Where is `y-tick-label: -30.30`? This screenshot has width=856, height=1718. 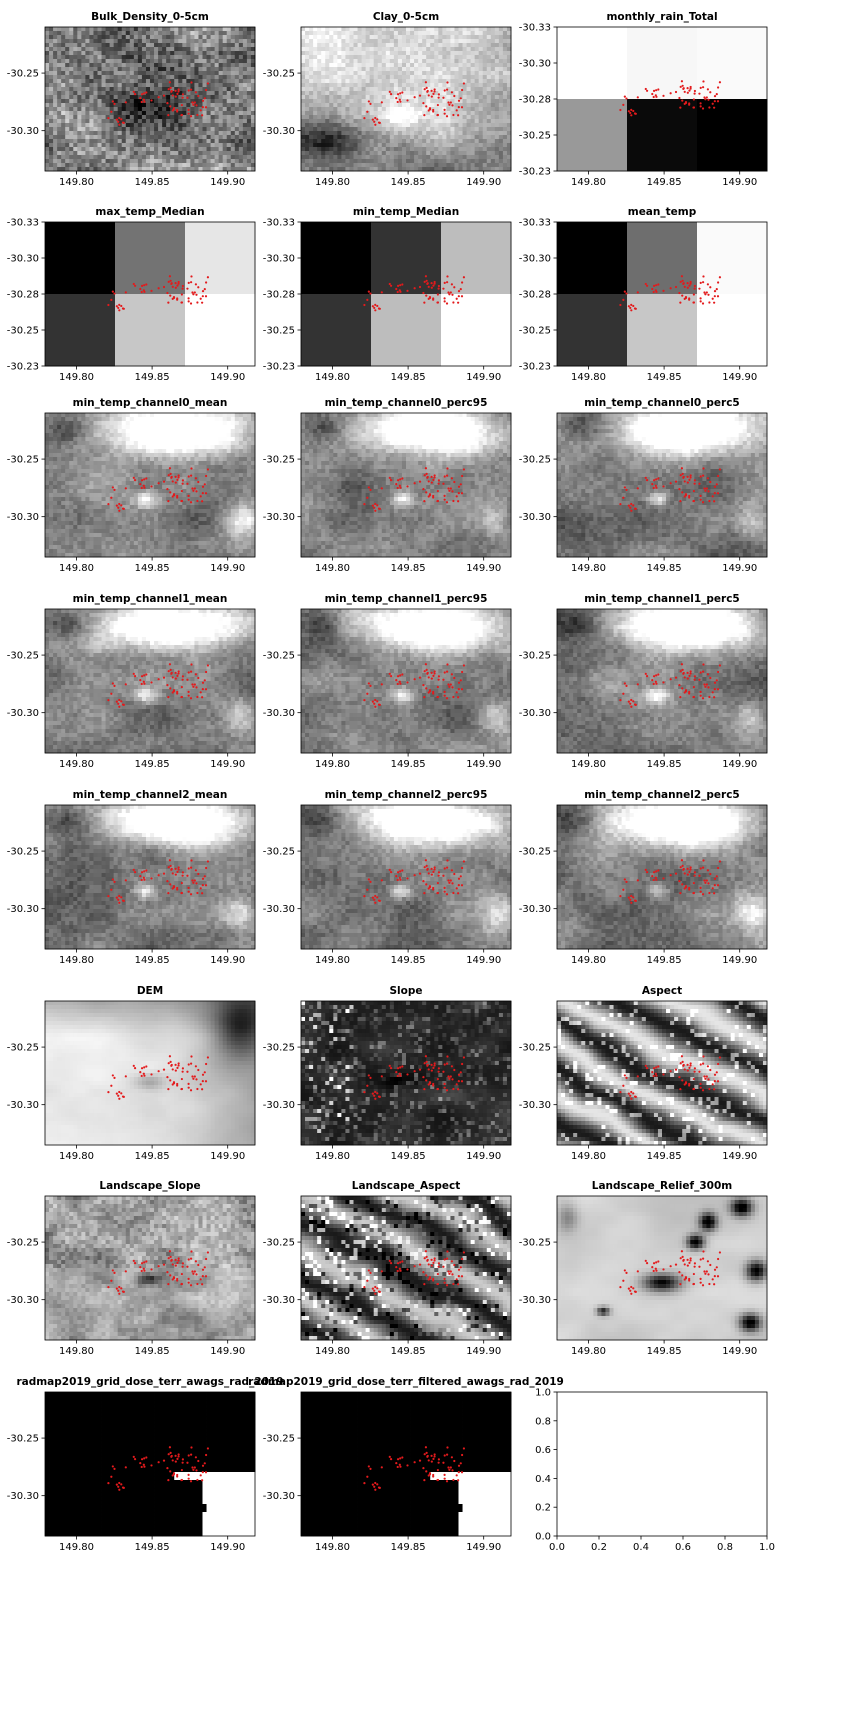
y-tick-label: -30.30 is located at coordinates (23, 1300).